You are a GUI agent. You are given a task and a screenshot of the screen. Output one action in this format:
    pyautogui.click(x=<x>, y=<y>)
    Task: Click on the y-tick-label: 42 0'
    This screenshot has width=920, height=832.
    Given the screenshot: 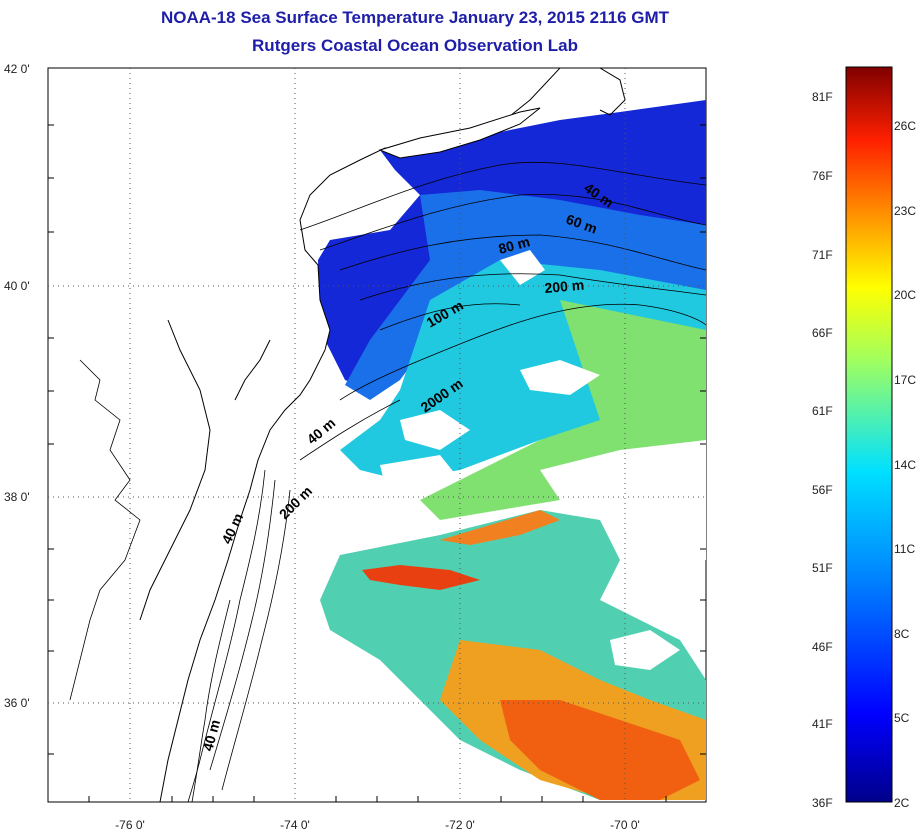 What is the action you would take?
    pyautogui.click(x=17, y=69)
    